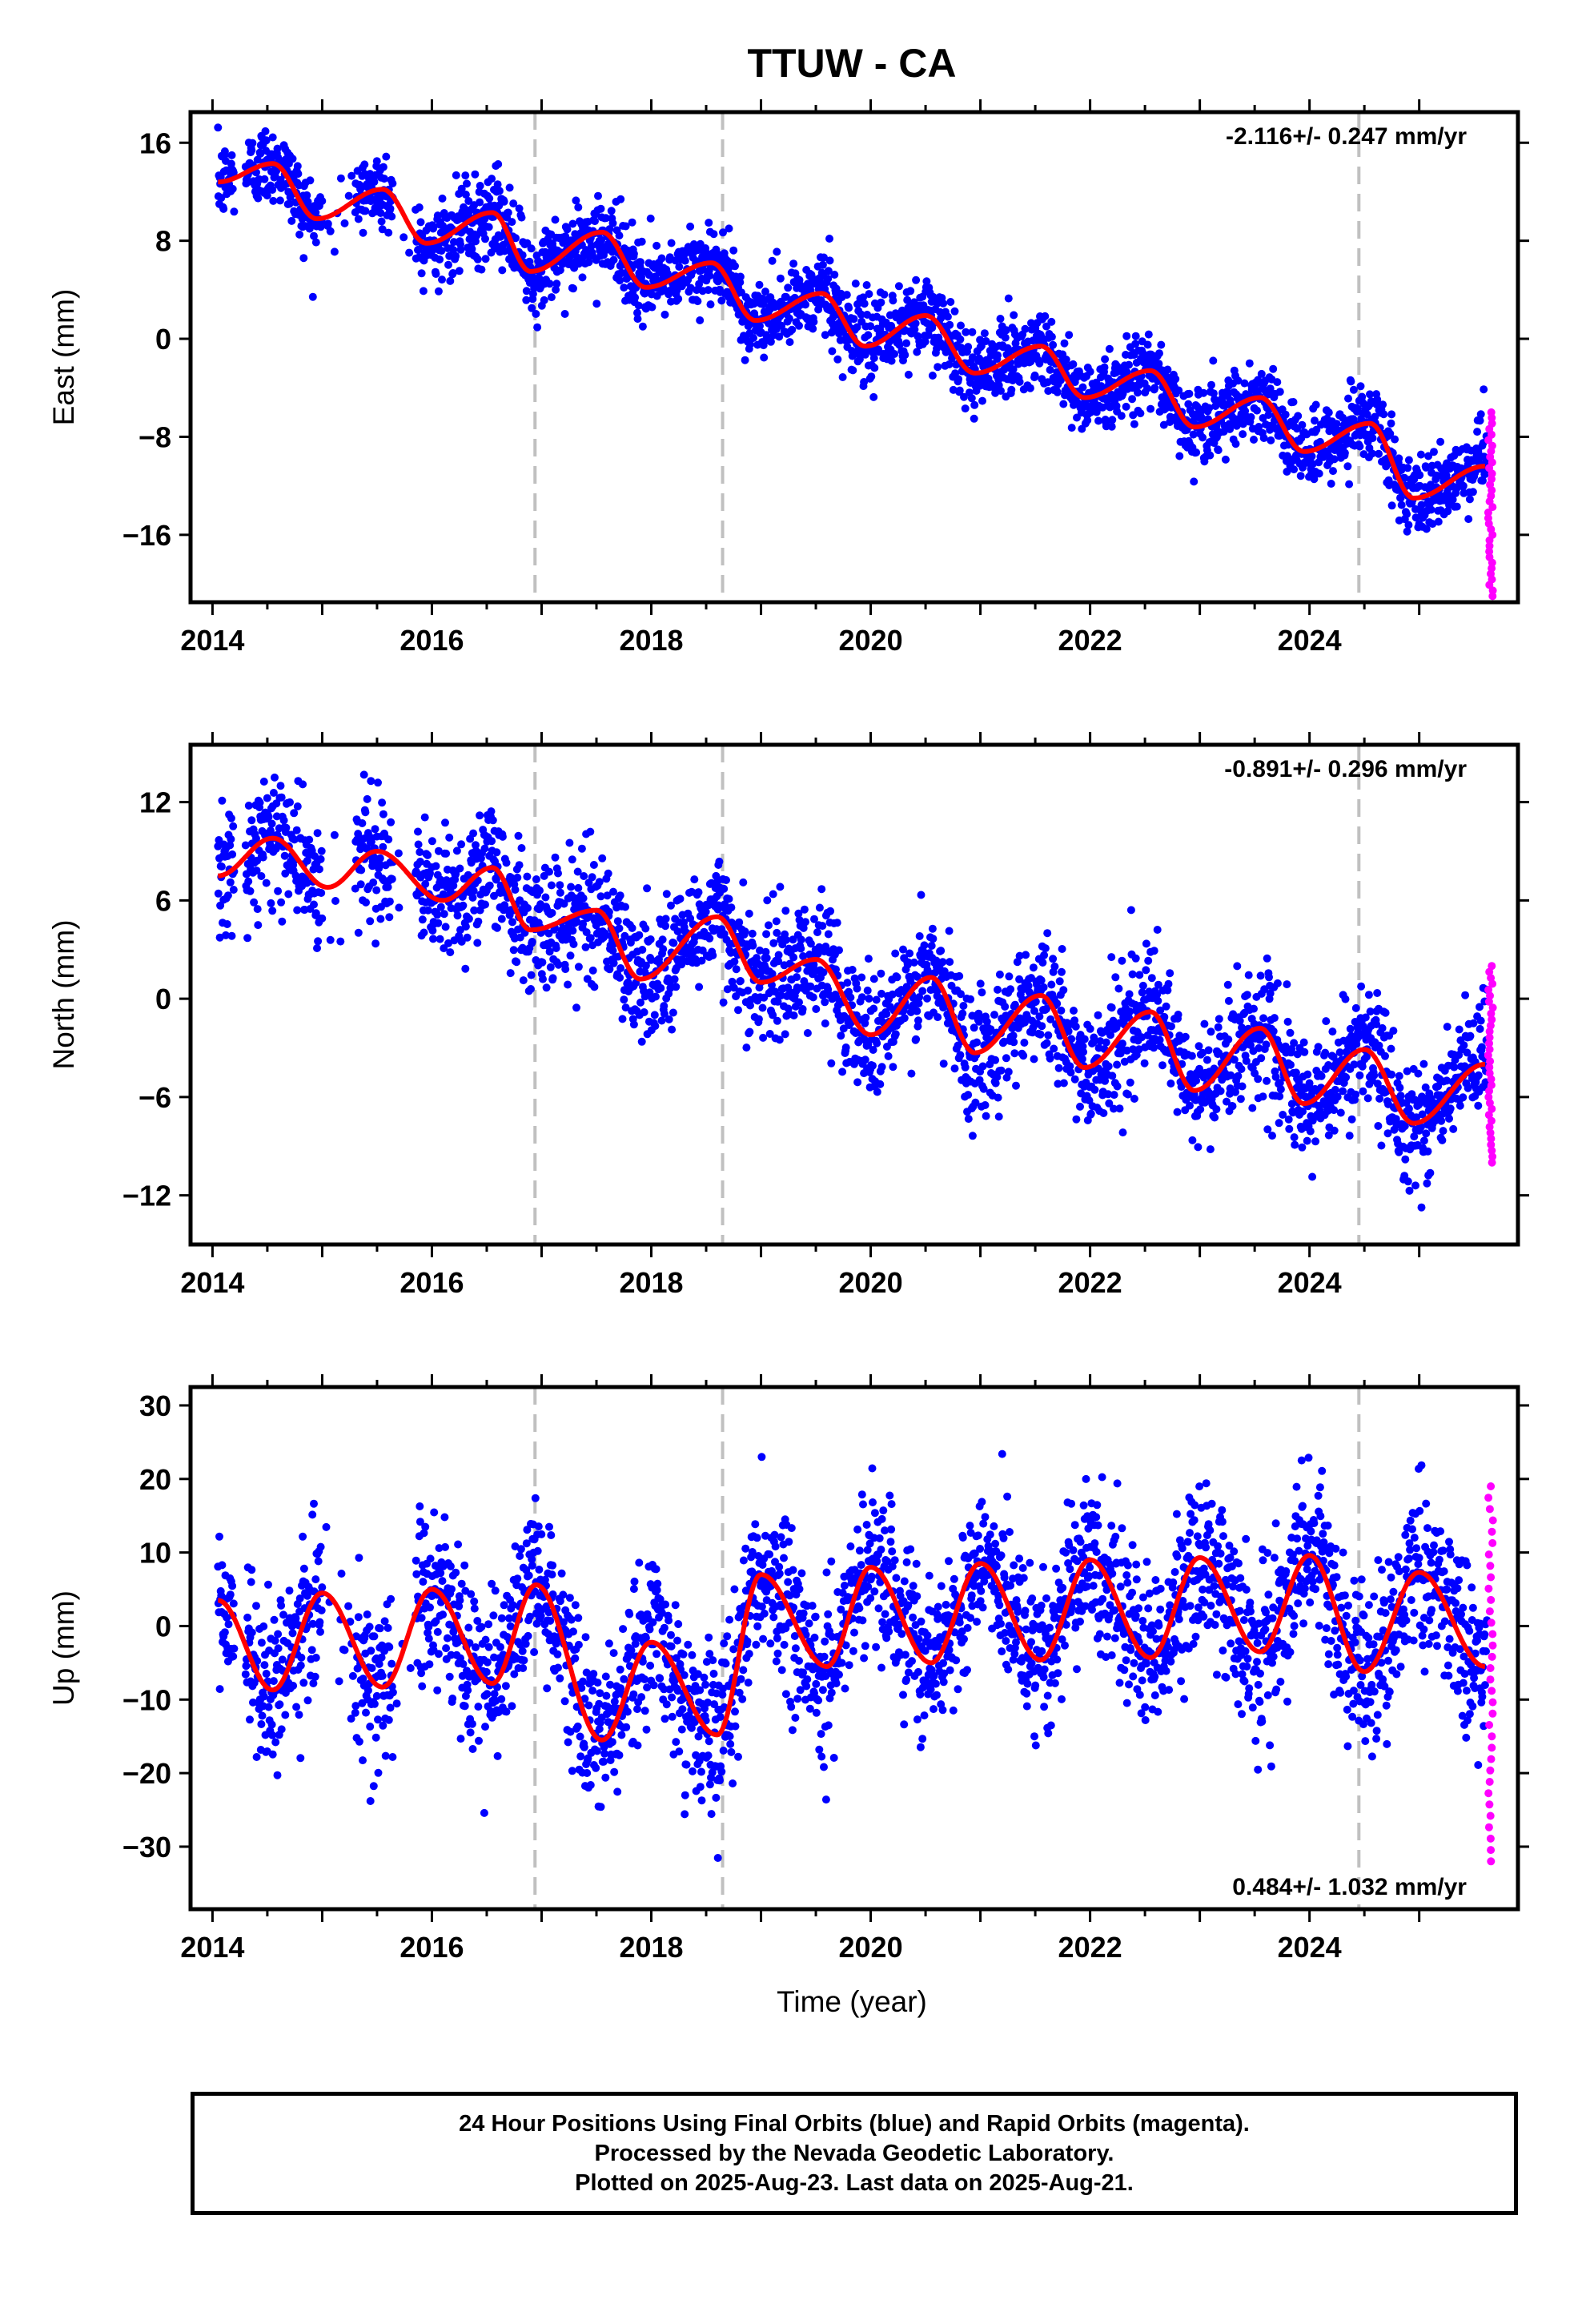 This screenshot has height=2324, width=1582. What do you see at coordinates (212, 640) in the screenshot?
I see `x-tick-label: 2014` at bounding box center [212, 640].